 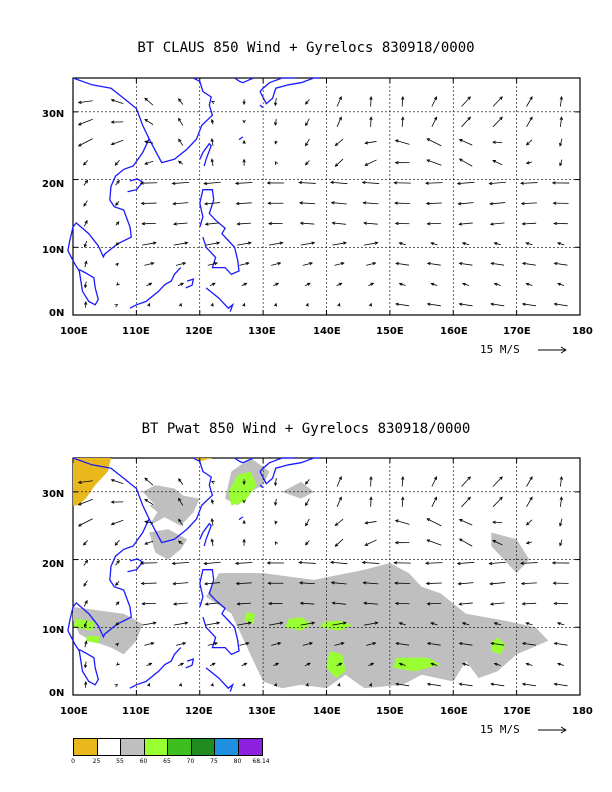 What do you see at coordinates (517, 711) in the screenshot?
I see `bottom-lon-label: 170E` at bounding box center [517, 711].